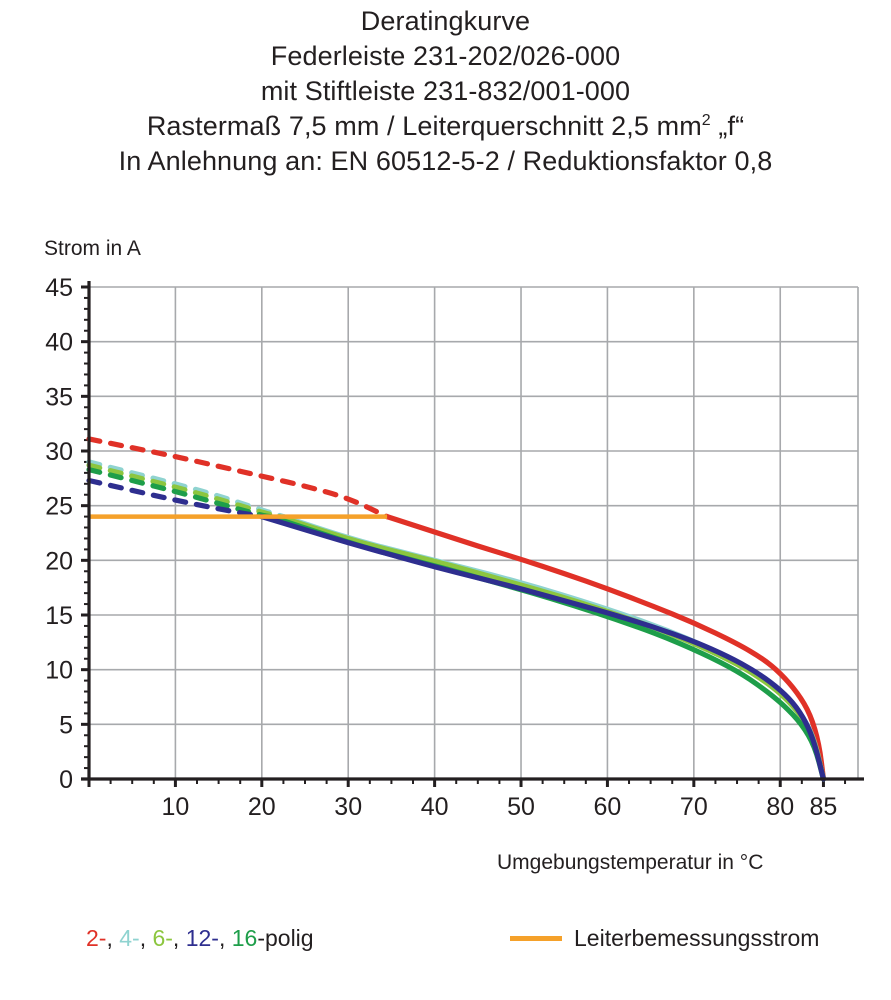 The height and width of the screenshot is (1000, 891). I want to click on legend-poles-entry: 2-, 4-, 6-, 12-, 16-polig, so click(200, 938).